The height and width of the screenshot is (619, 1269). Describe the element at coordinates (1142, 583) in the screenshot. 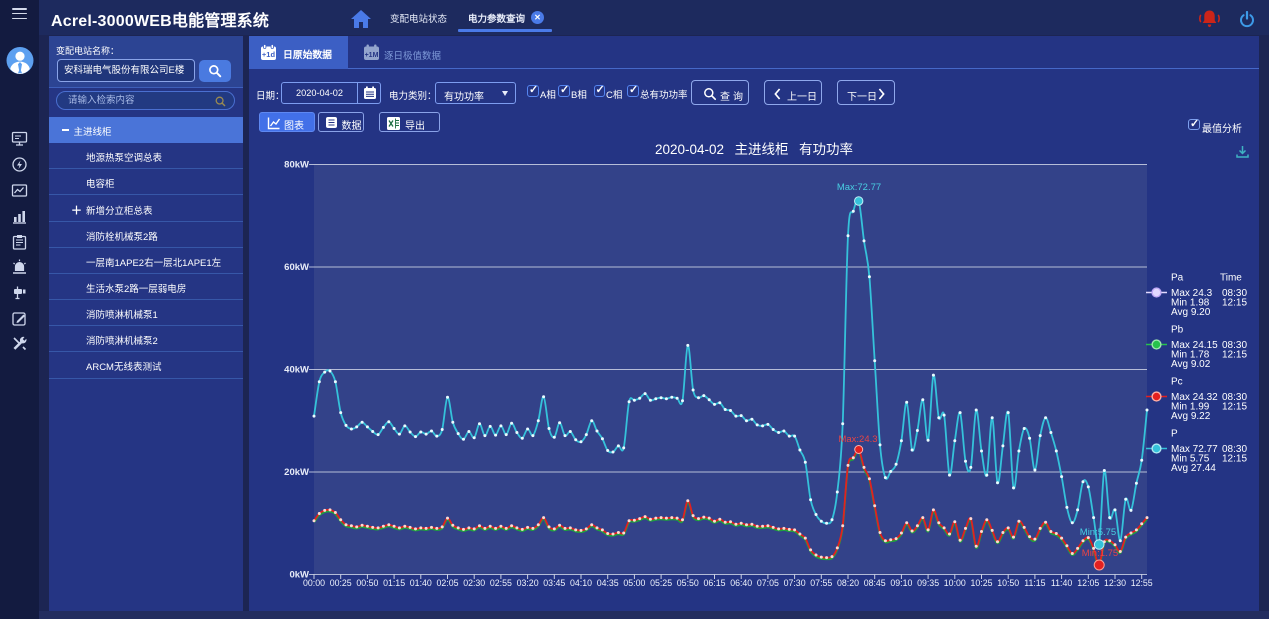

I see `svg-text: 12:55` at that location.